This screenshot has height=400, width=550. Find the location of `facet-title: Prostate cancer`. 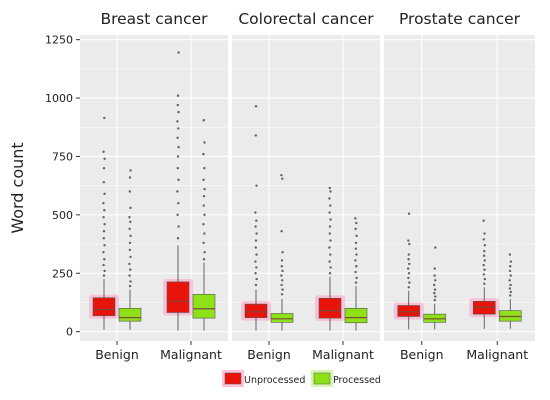

facet-title: Prostate cancer is located at coordinates (460, 19).